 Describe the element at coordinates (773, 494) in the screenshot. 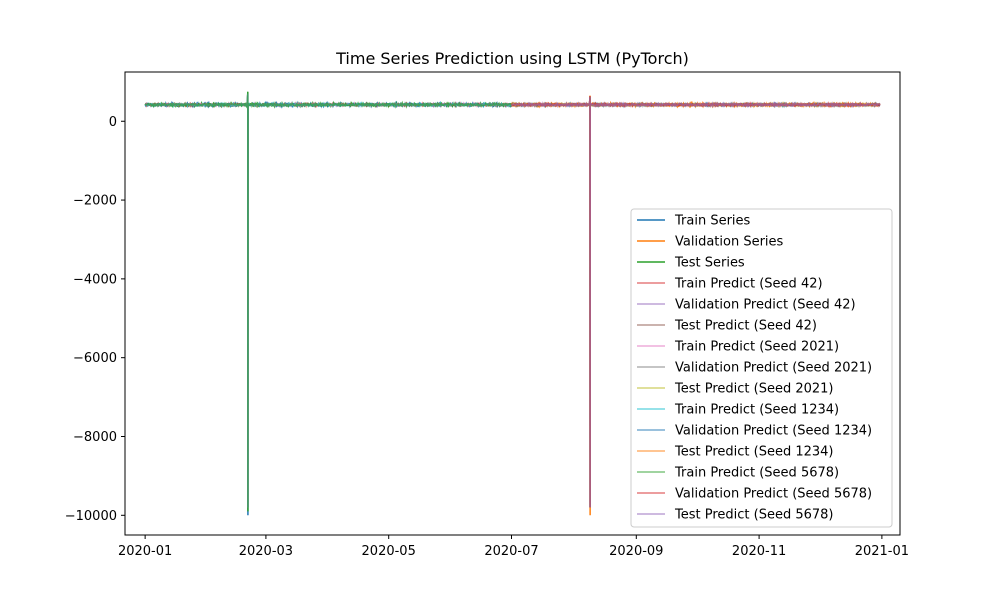

I see `legend-label: Validation Predict (Seed 5678)` at that location.